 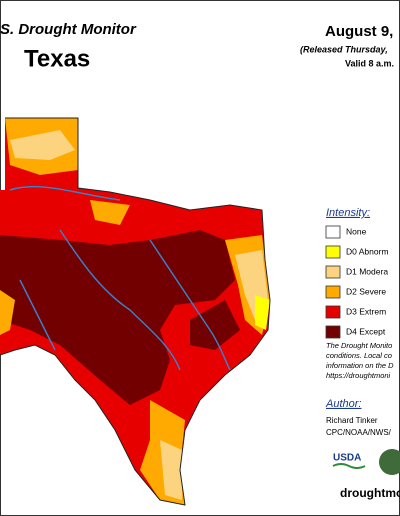 What do you see at coordinates (358, 375) in the screenshot?
I see `description-line: https://droughtmoni` at bounding box center [358, 375].